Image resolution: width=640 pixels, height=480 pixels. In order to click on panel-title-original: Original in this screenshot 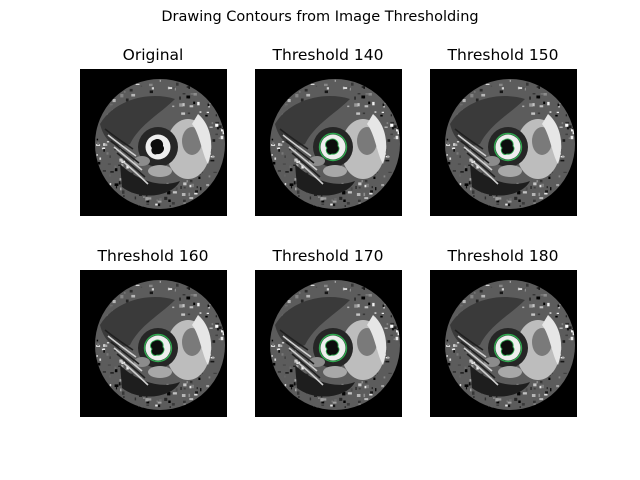, I will do `click(153, 55)`.